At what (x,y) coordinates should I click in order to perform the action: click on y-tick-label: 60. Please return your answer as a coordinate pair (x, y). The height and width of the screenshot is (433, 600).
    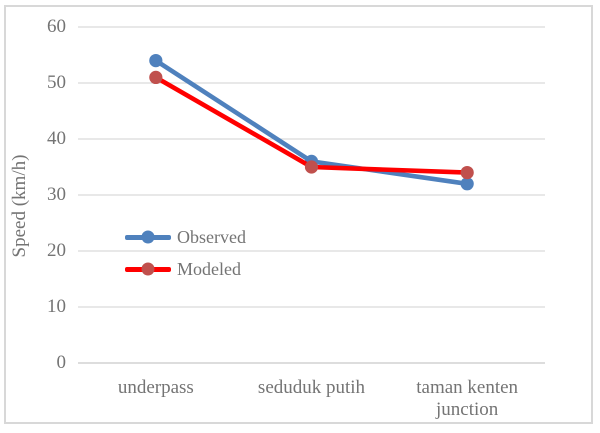
    Looking at the image, I should click on (56, 26).